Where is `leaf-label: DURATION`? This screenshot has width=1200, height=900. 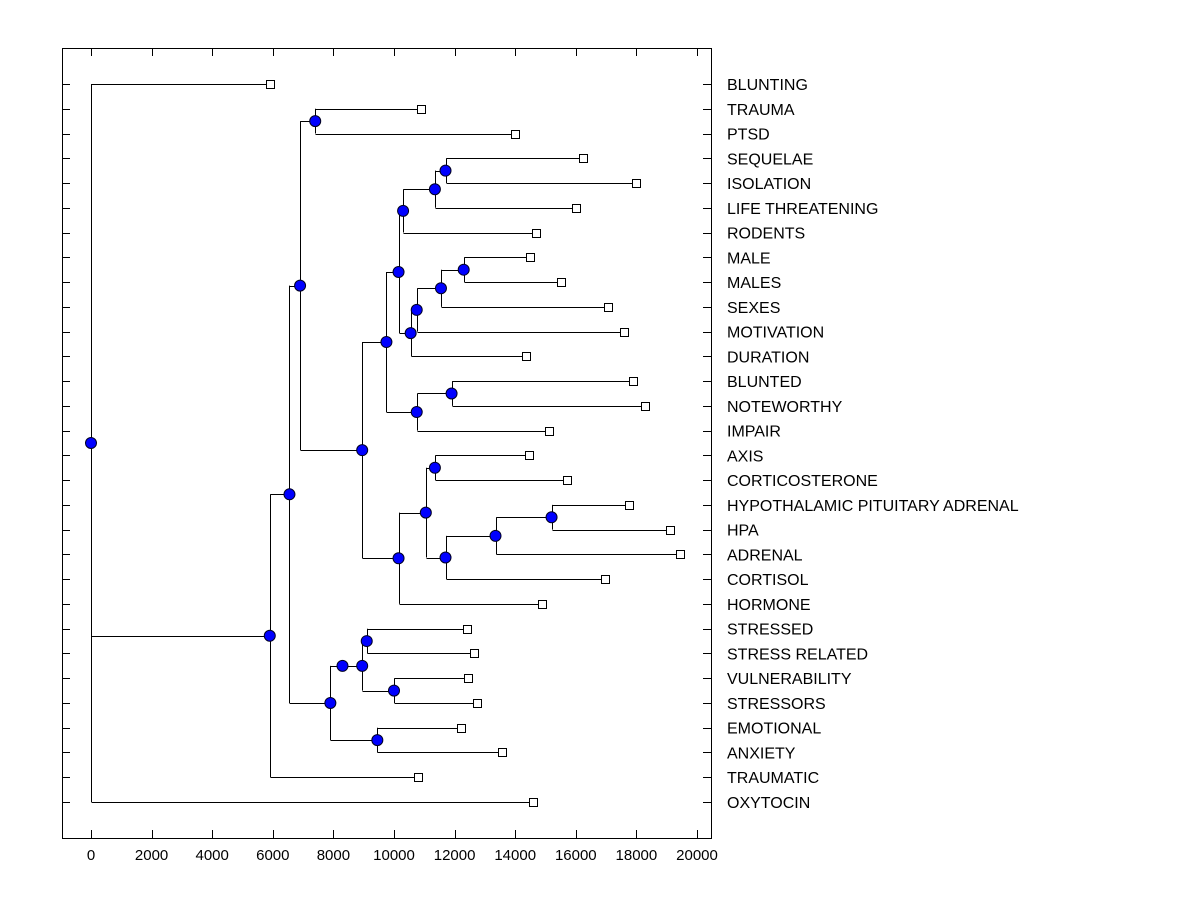 leaf-label: DURATION is located at coordinates (768, 357).